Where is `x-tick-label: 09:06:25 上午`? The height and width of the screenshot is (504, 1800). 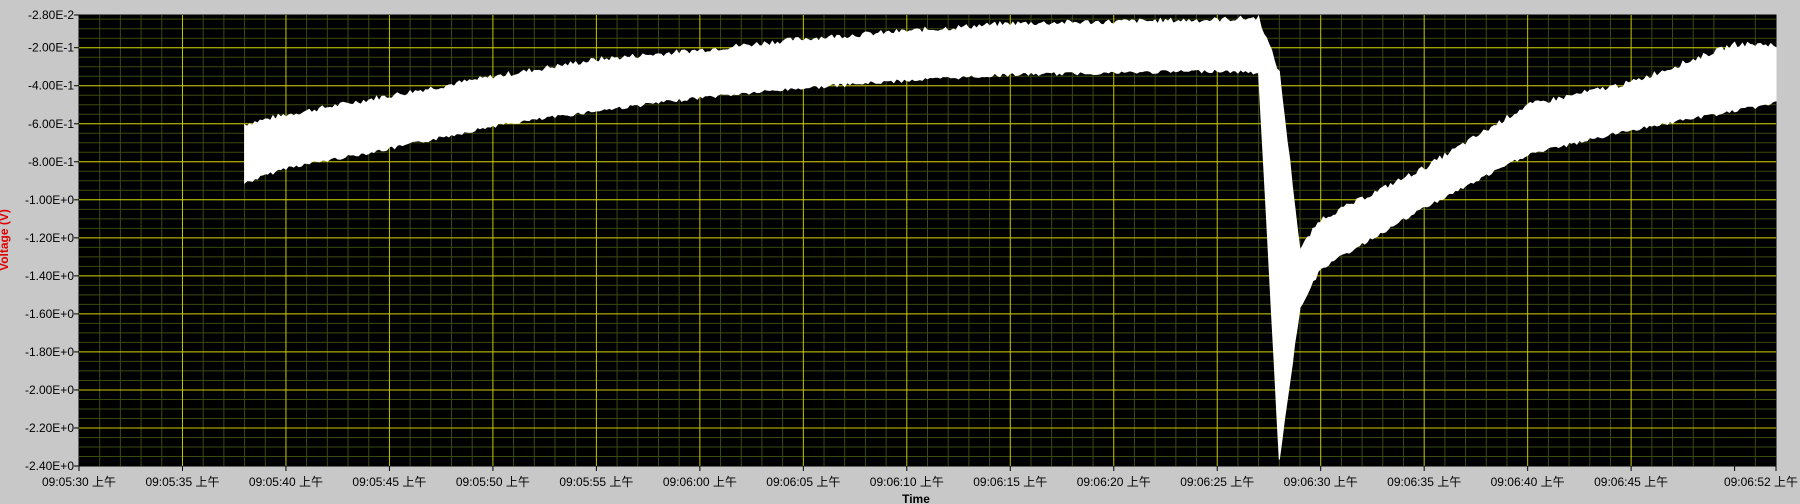
x-tick-label: 09:06:25 上午 is located at coordinates (1217, 482).